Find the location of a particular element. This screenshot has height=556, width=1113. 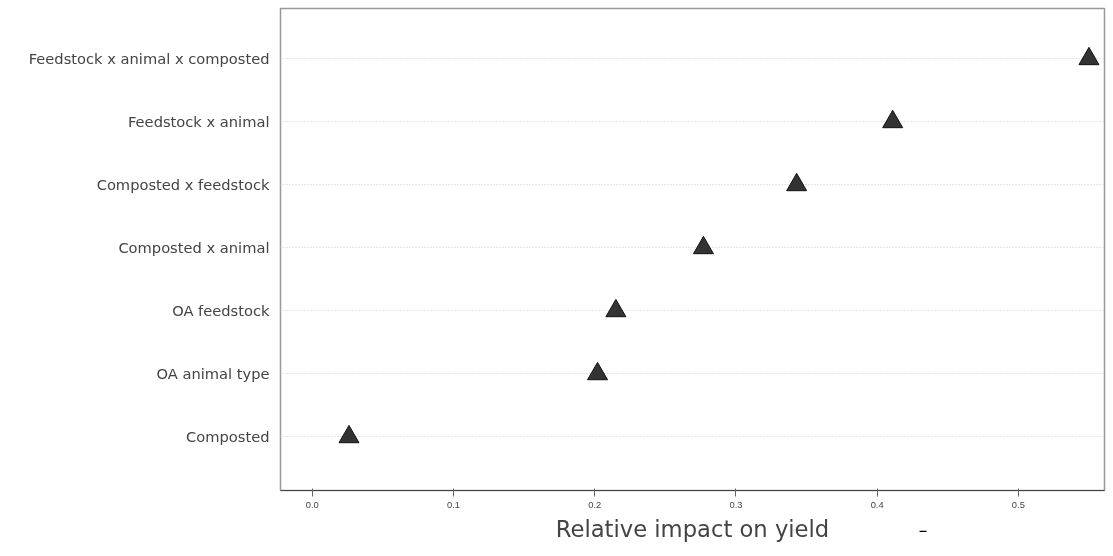

y-tick-label: Feedstock x animal x composted is located at coordinates (149, 59).